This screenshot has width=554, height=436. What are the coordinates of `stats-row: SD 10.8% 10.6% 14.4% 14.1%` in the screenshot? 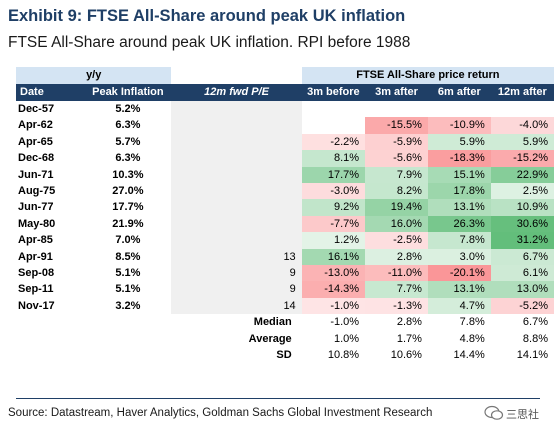 It's located at (285, 355).